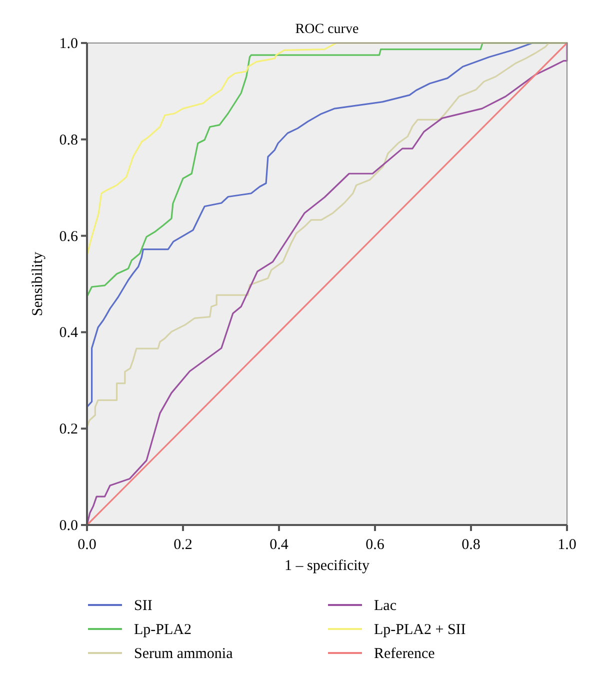  What do you see at coordinates (68, 430) in the screenshot?
I see `y-tick-label: 0.2` at bounding box center [68, 430].